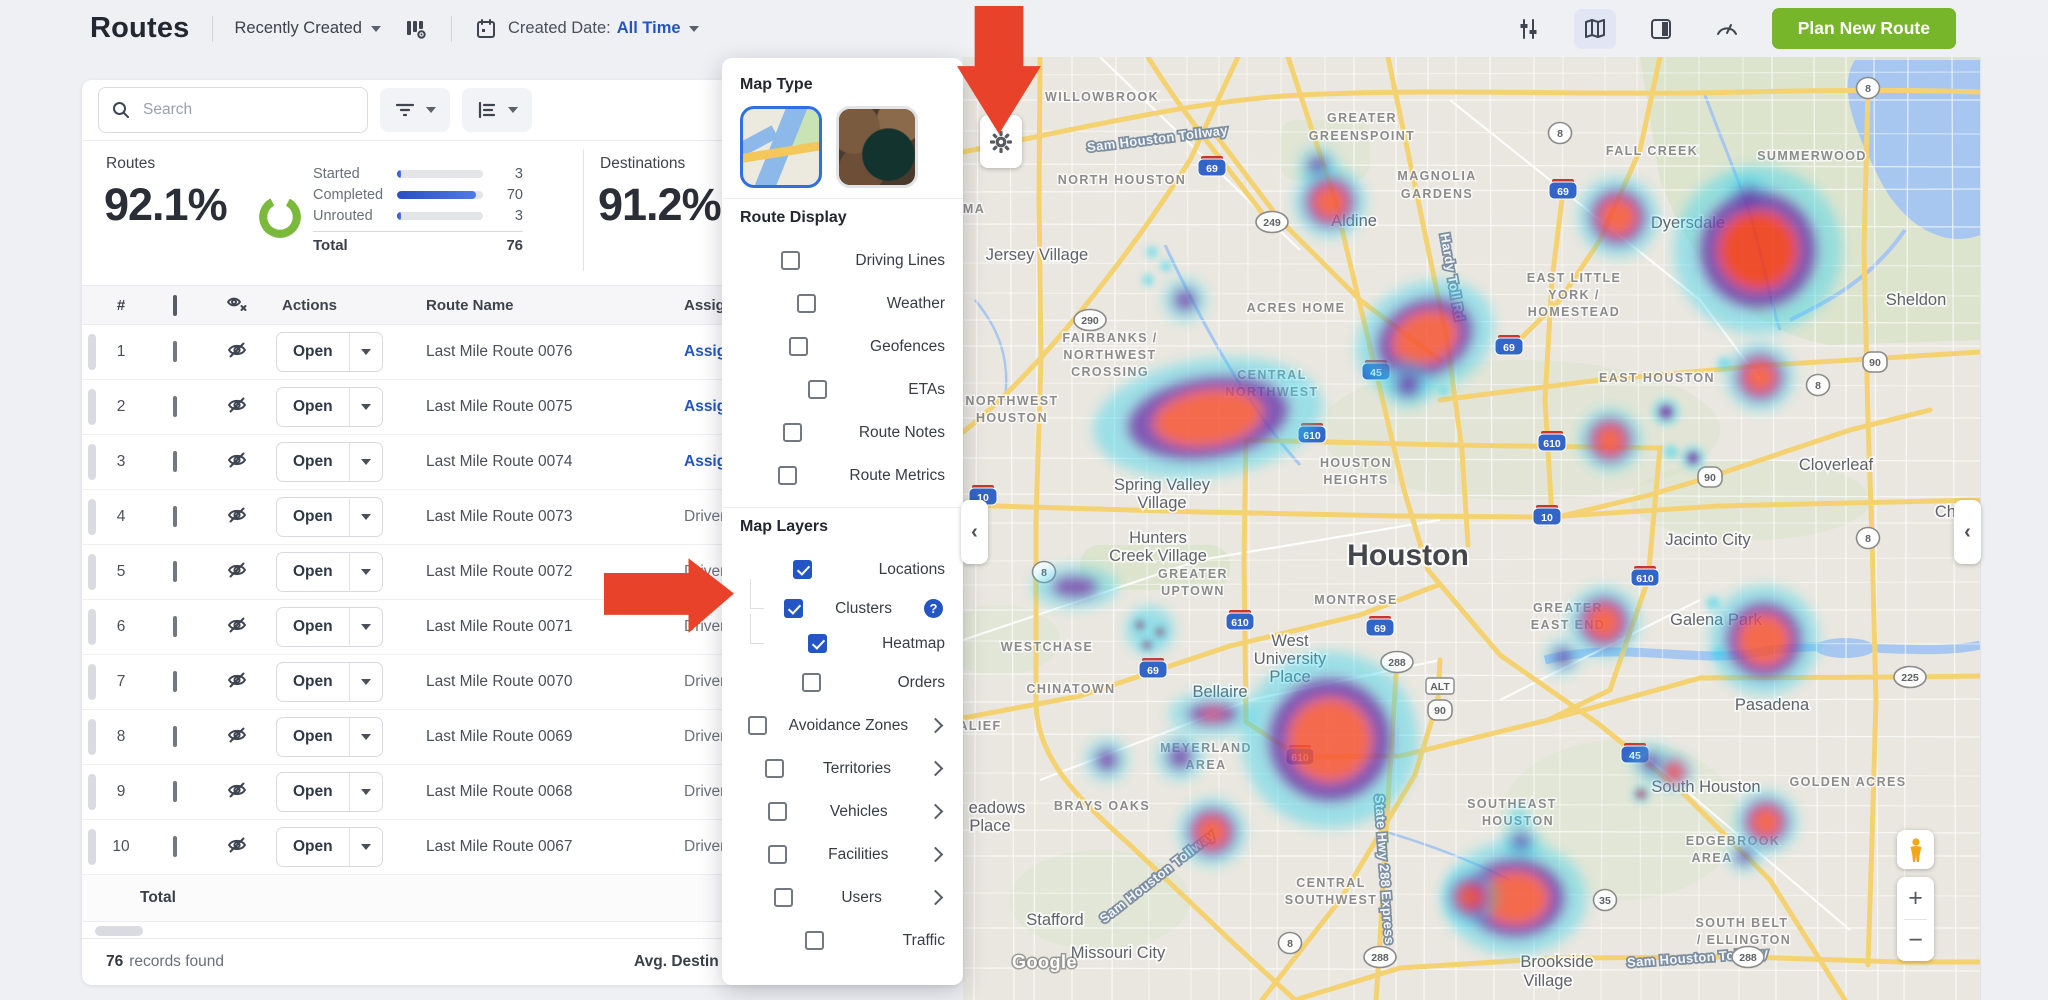 The width and height of the screenshot is (2048, 1000). What do you see at coordinates (175, 305) in the screenshot?
I see `select-all-checkbox` at bounding box center [175, 305].